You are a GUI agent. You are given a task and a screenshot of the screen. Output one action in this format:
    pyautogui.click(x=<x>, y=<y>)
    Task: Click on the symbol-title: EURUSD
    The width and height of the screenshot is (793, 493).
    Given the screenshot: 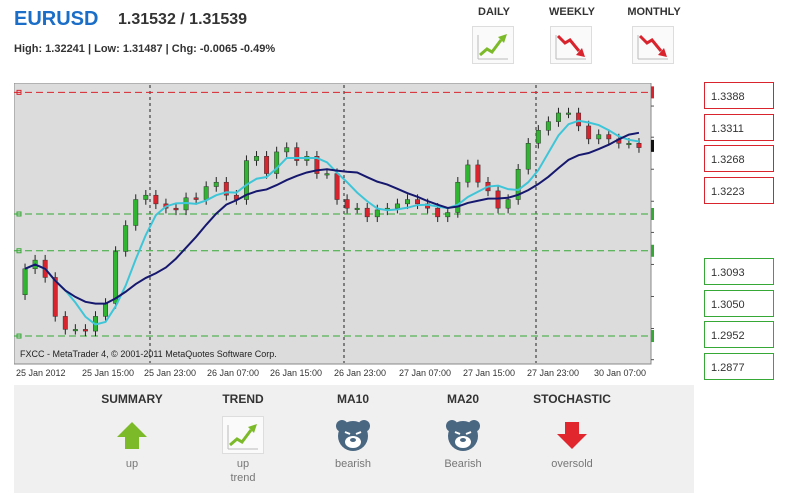 What is the action you would take?
    pyautogui.click(x=56, y=19)
    